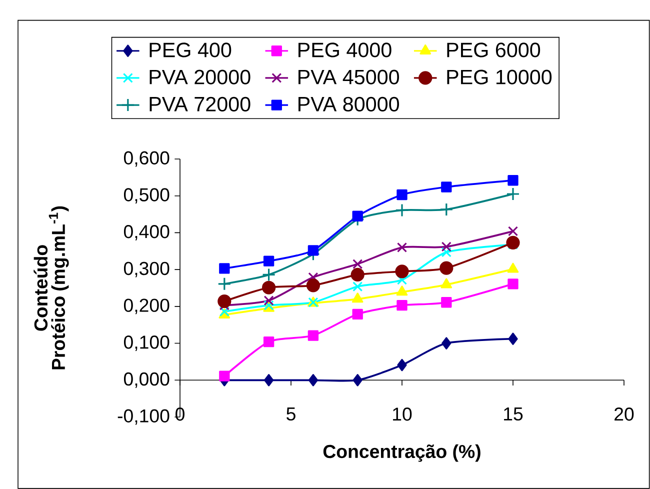 This screenshot has height=489, width=650. I want to click on legend-label: PVA 72000, so click(200, 104).